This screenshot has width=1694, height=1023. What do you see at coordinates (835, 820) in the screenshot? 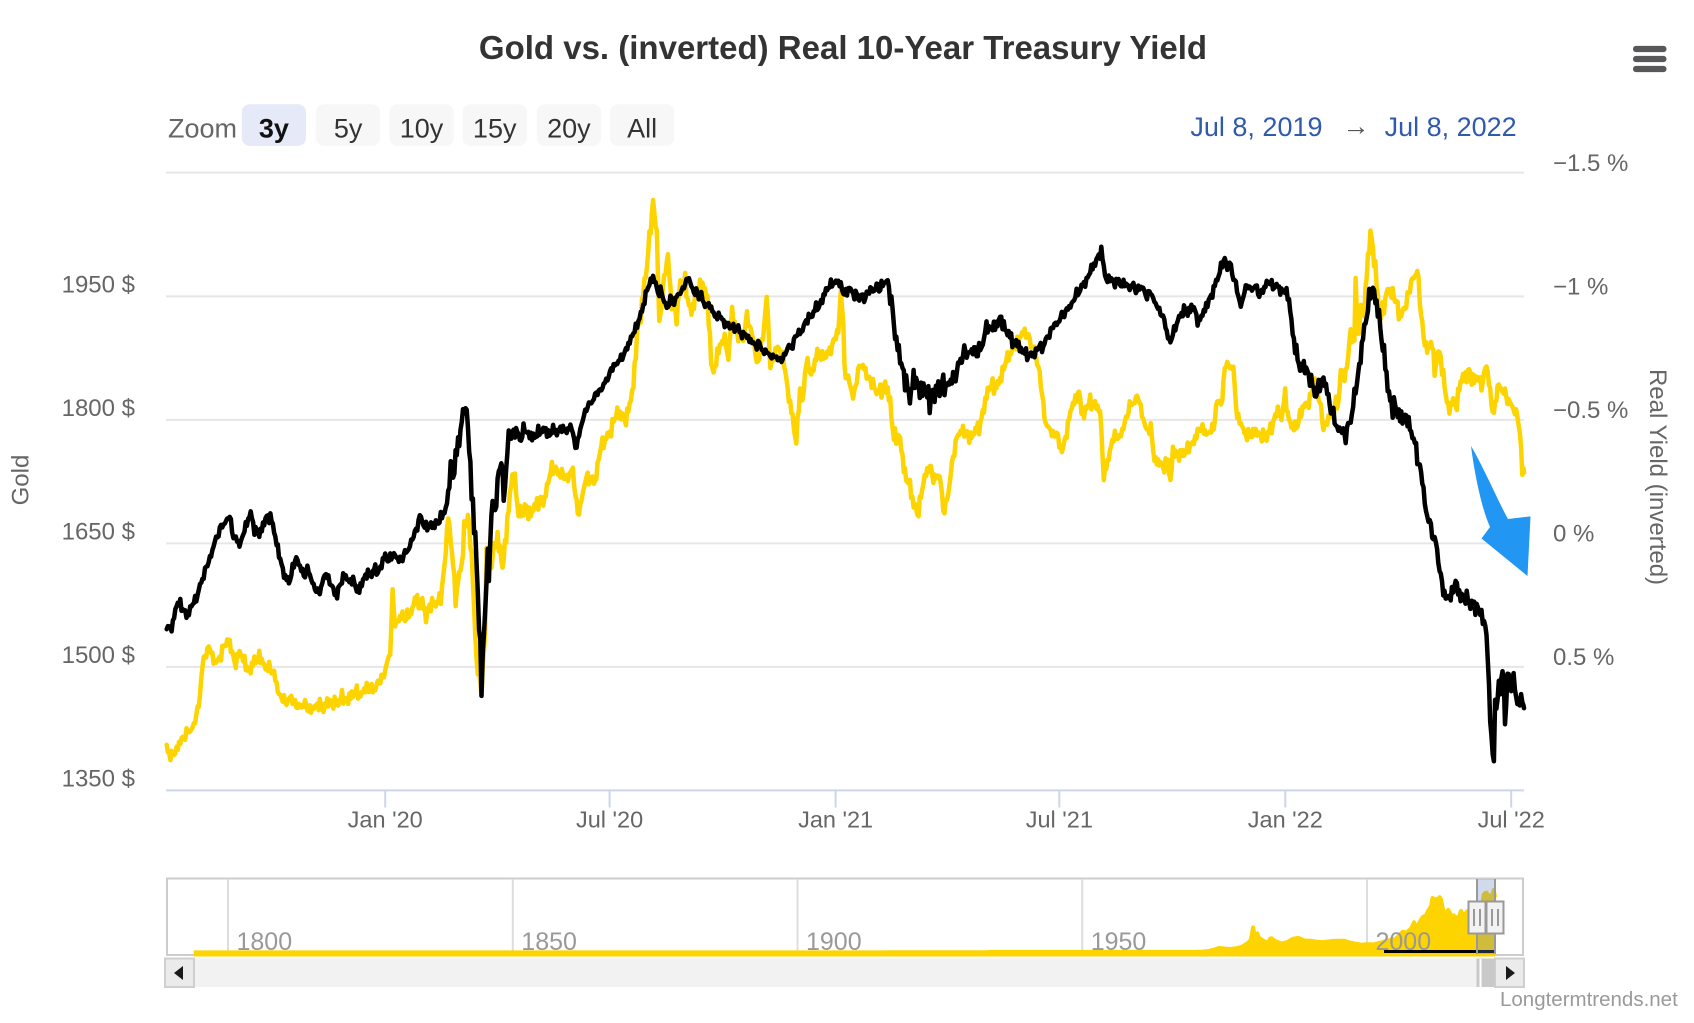
I see `svg-text: Jan '21` at bounding box center [835, 820].